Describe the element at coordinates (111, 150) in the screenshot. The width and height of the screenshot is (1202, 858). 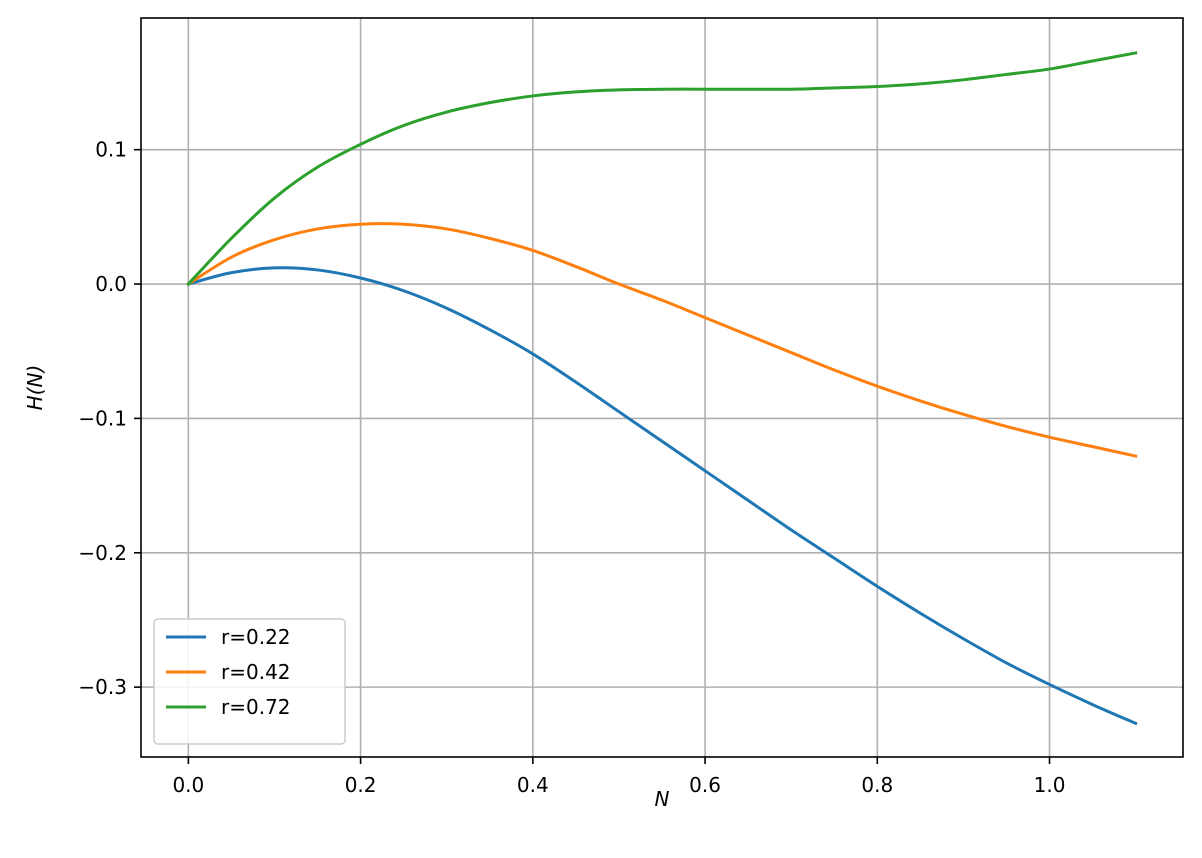
I see `y-tick-label: 0.1` at that location.